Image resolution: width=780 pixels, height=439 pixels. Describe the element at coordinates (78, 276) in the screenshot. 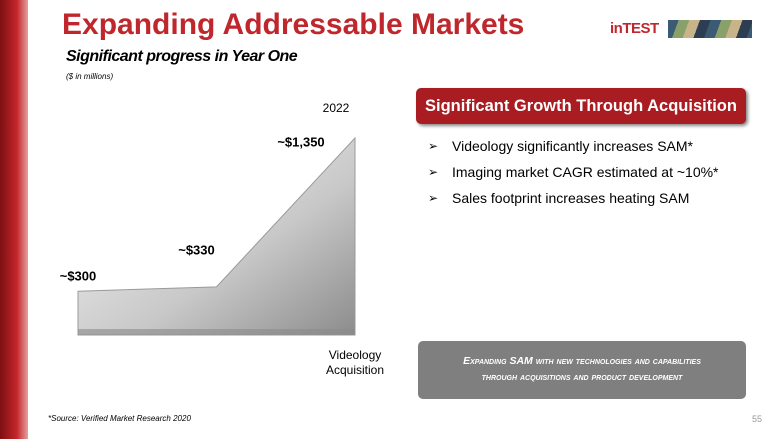

I see `data-label: ~$300` at that location.